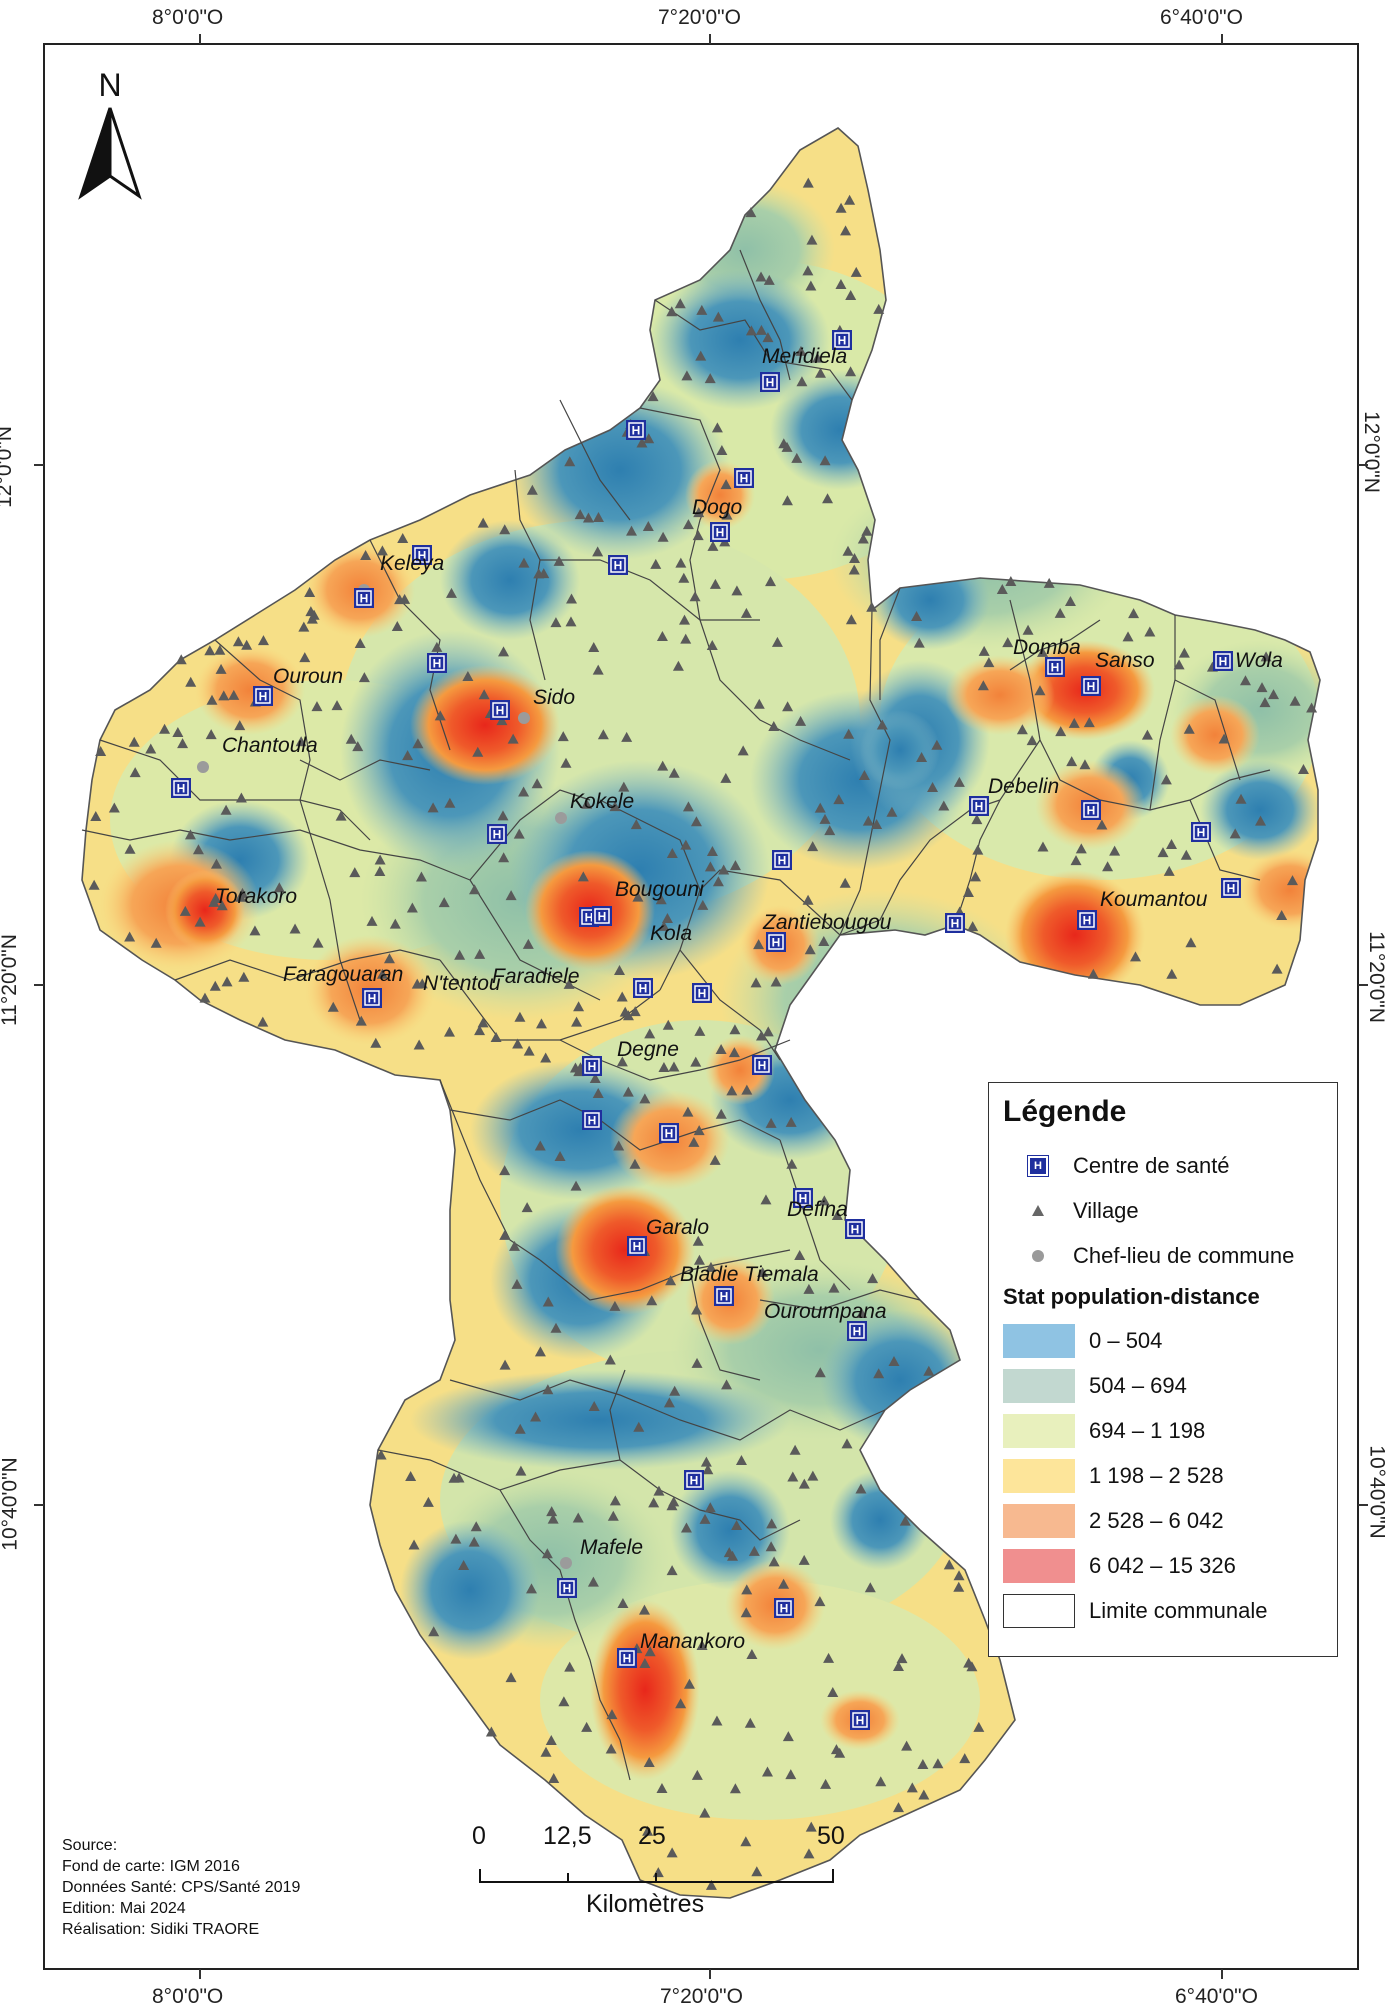  I want to click on scale-tick-0: 0, so click(479, 1836).